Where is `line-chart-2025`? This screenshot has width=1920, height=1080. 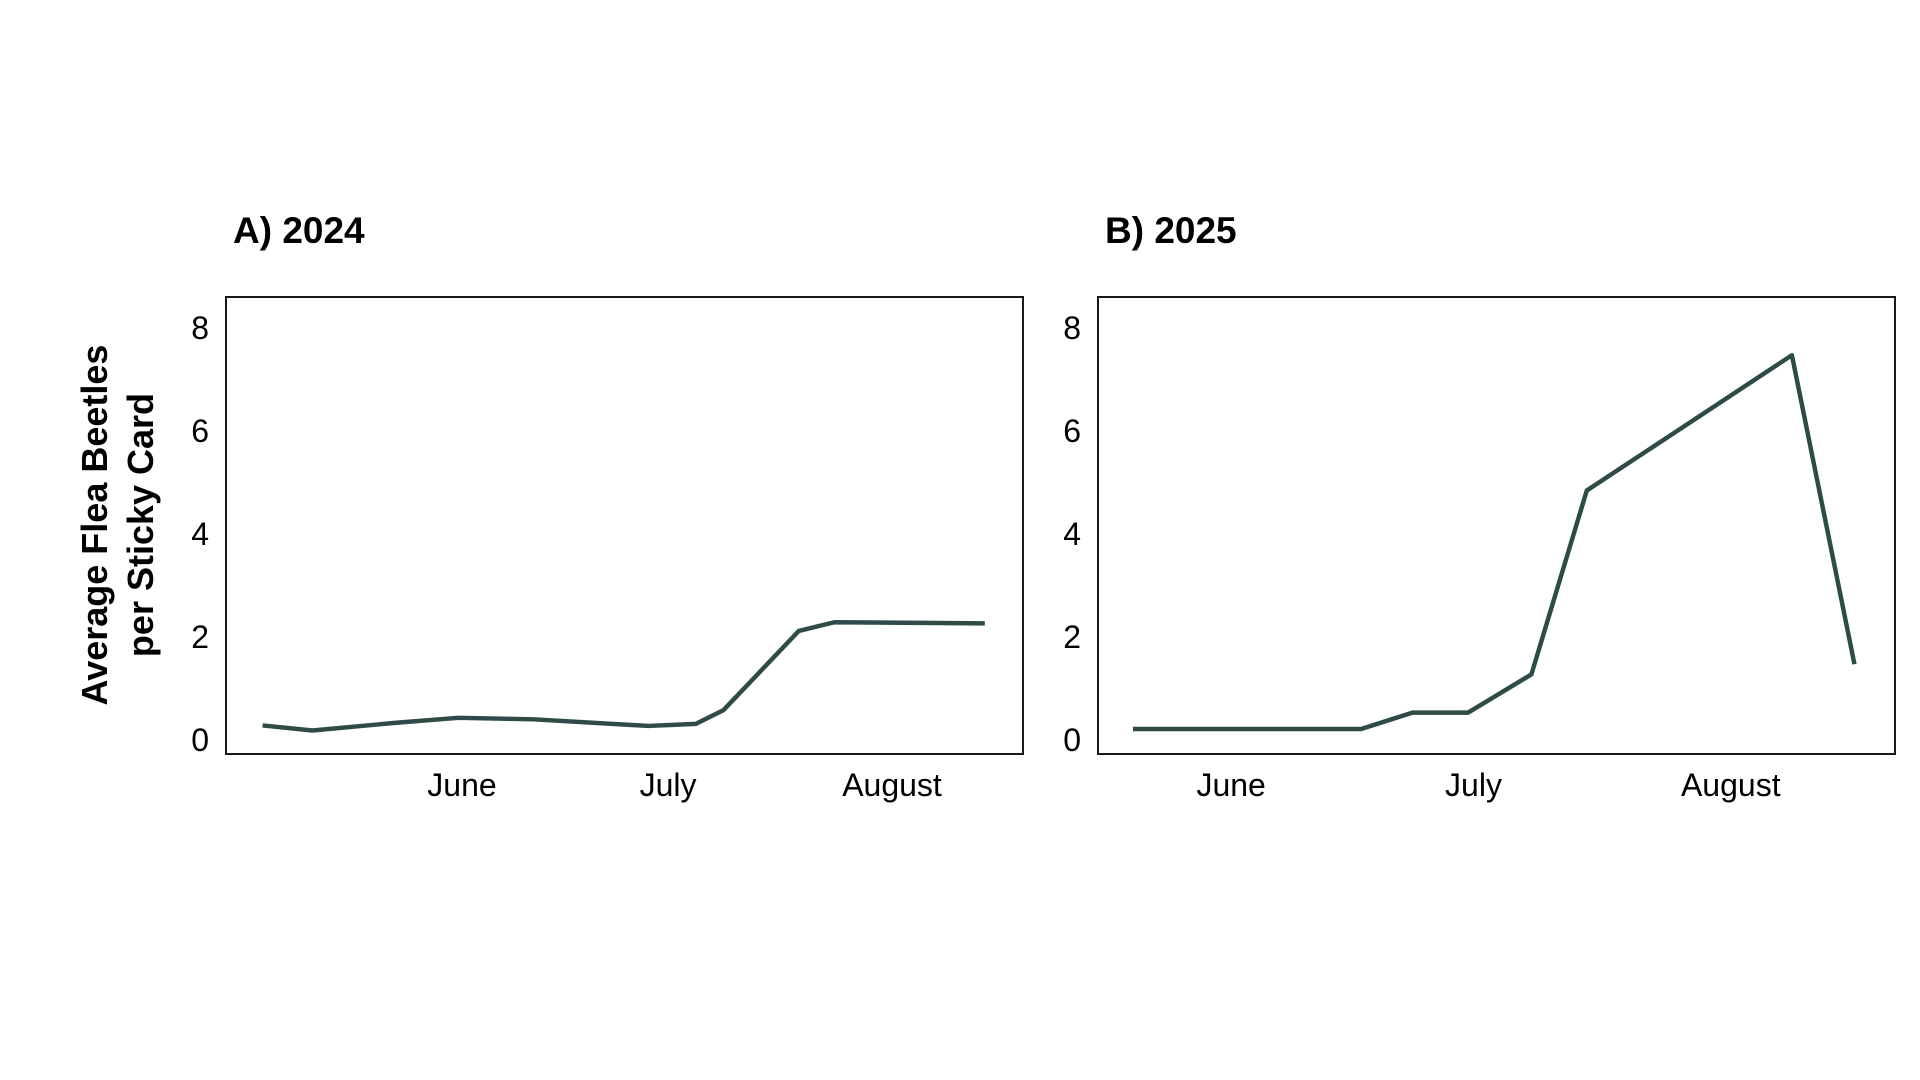
line-chart-2025 is located at coordinates (1494, 542).